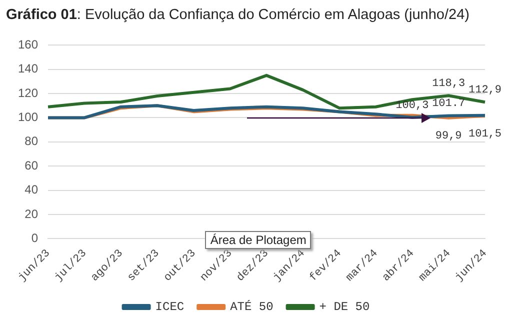  I want to click on legend-label: ICEC, so click(169, 307).